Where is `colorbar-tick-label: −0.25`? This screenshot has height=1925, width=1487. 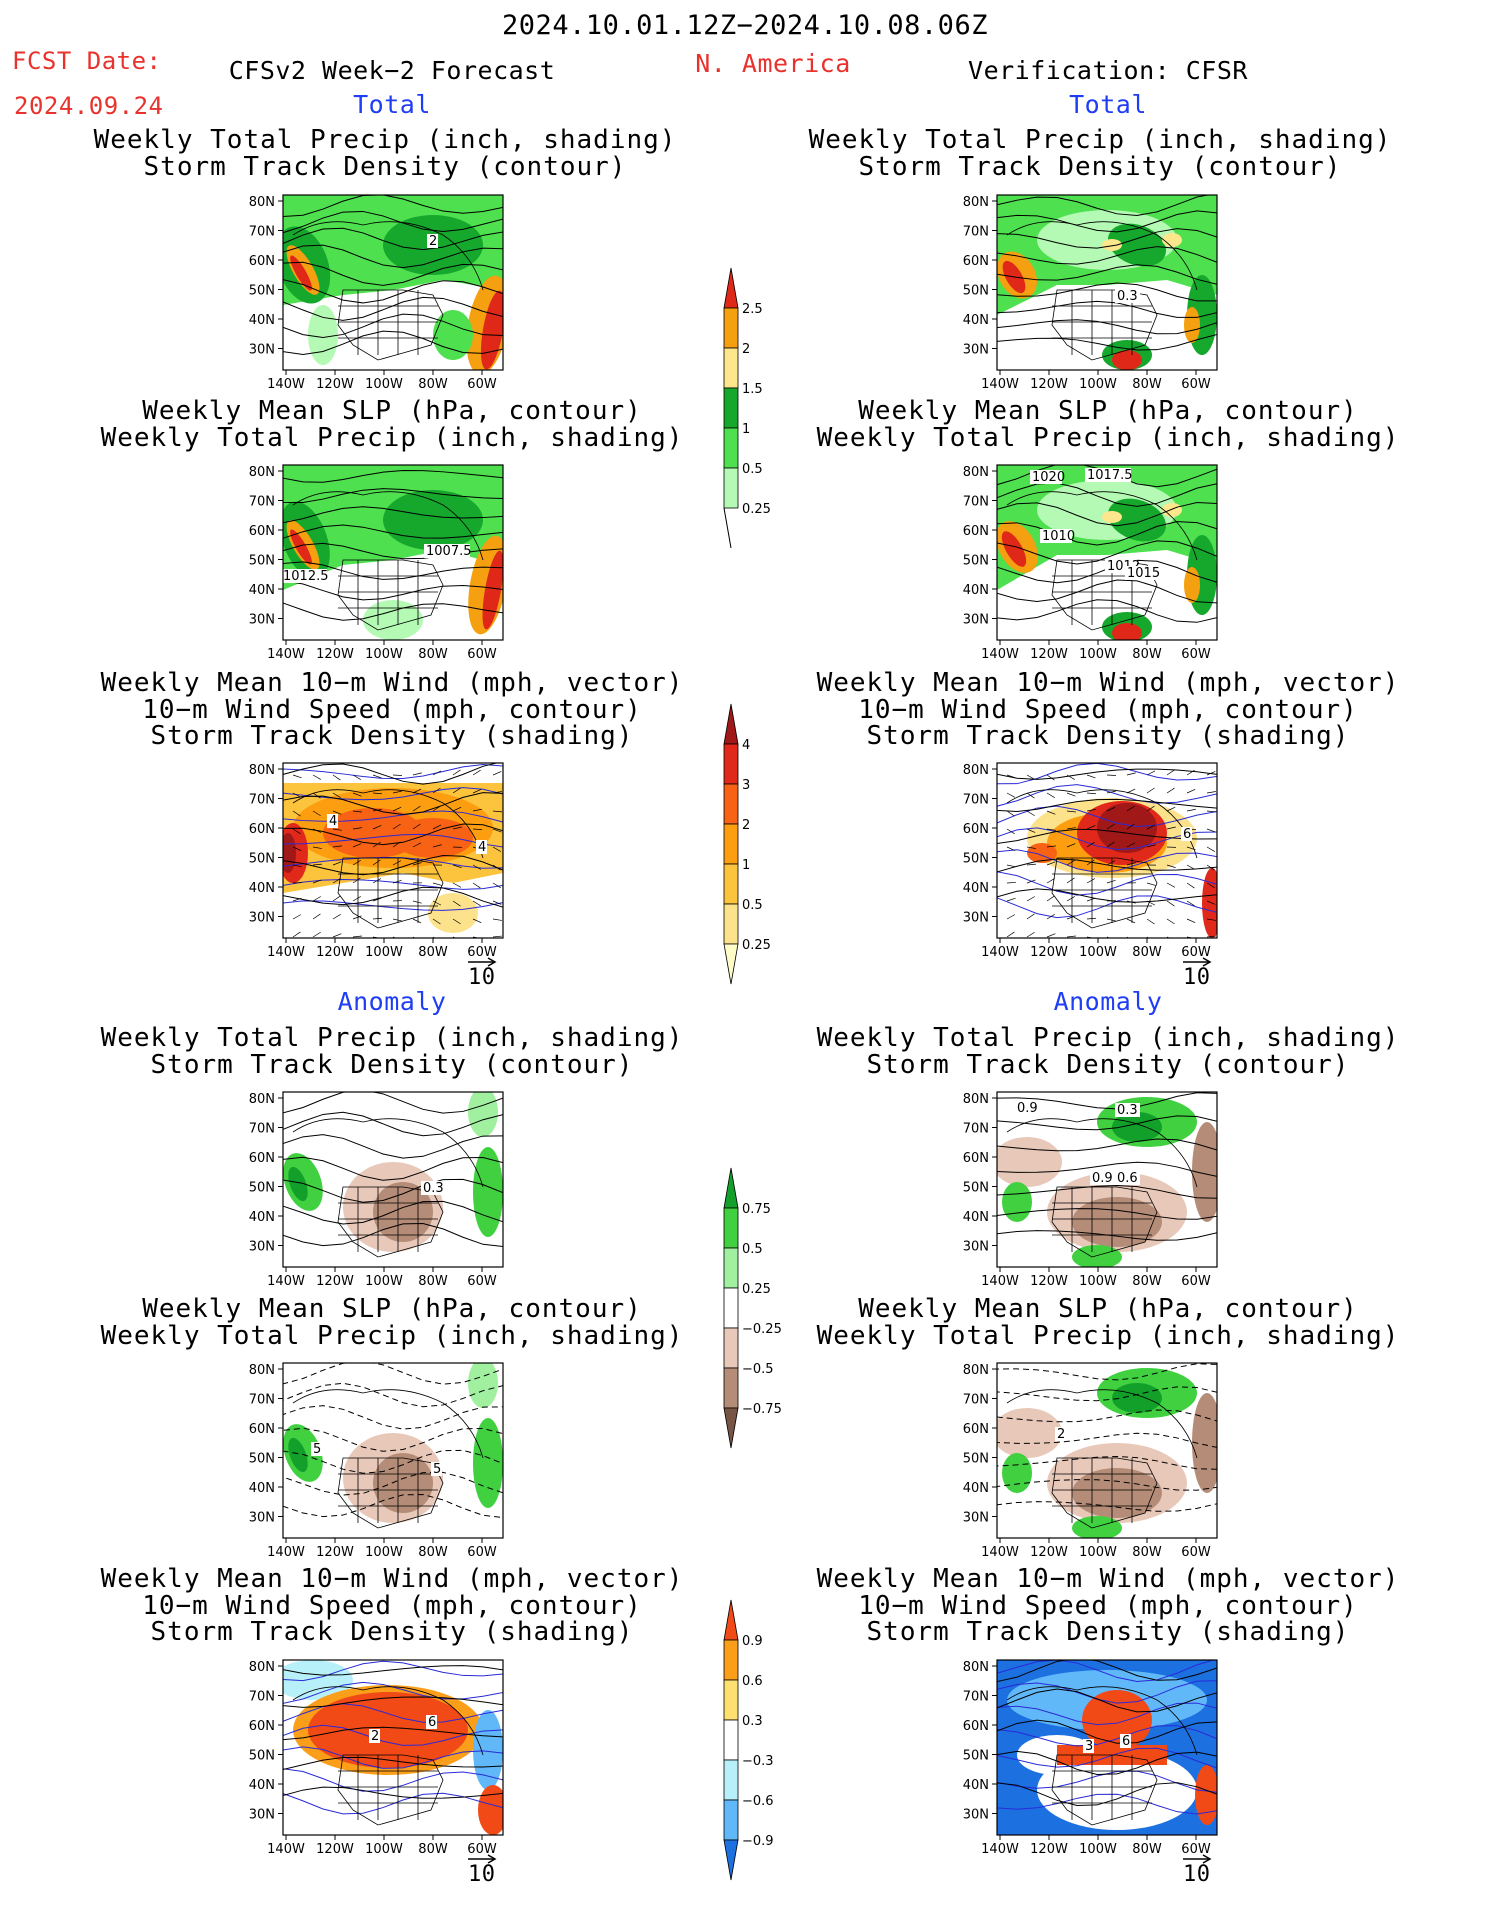 colorbar-tick-label: −0.25 is located at coordinates (762, 1329).